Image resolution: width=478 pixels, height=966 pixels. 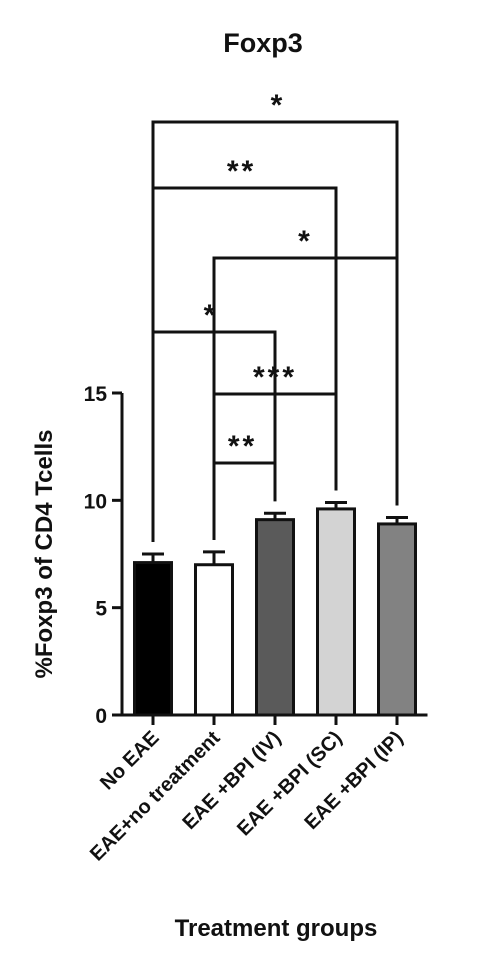 What do you see at coordinates (305, 398) in the screenshot?
I see `significance-bracket` at bounding box center [305, 398].